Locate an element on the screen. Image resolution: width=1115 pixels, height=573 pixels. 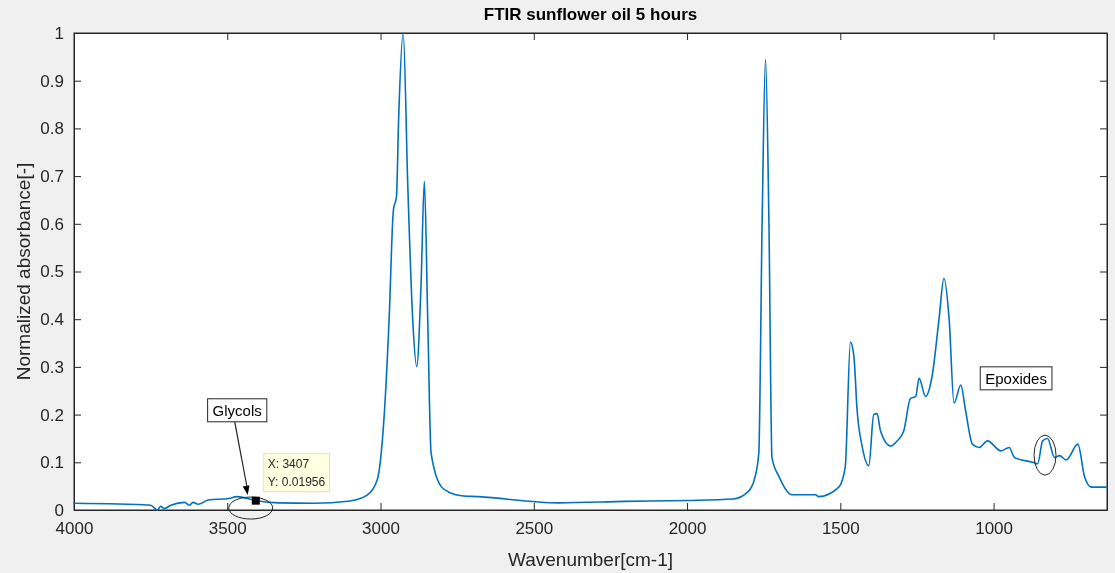
x-tick-label: 4000 is located at coordinates (74, 529).